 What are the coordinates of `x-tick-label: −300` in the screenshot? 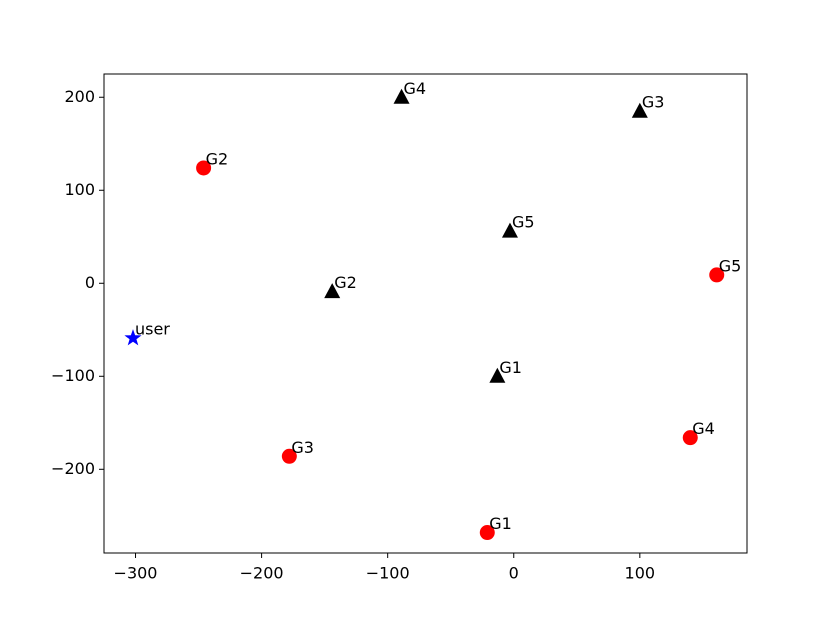 It's located at (136, 573).